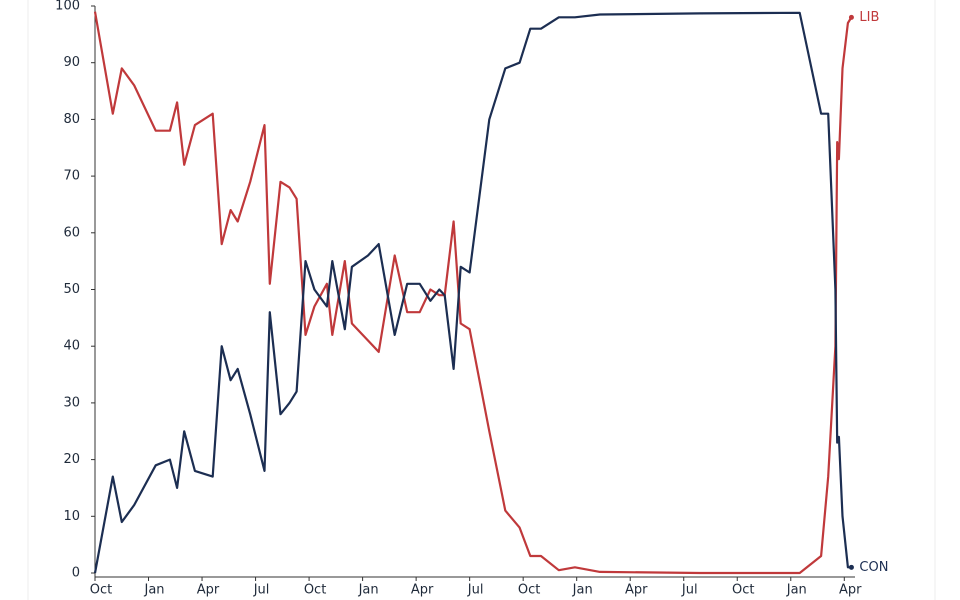  Describe the element at coordinates (869, 17) in the screenshot. I see `series-label: LIB` at that location.